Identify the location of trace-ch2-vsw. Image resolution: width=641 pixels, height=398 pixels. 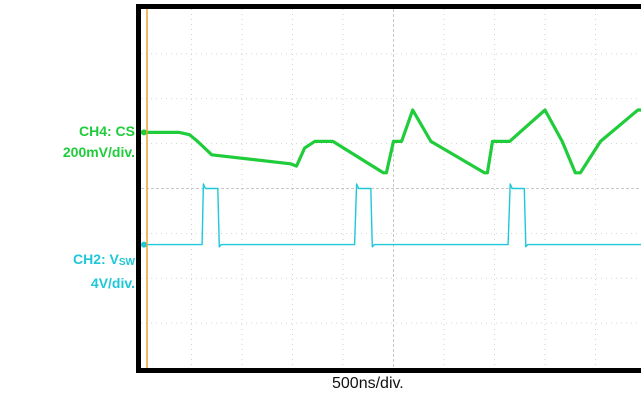
(390, 215).